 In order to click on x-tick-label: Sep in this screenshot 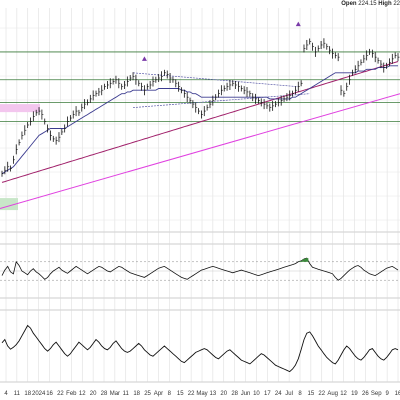, I will do `click(376, 394)`.